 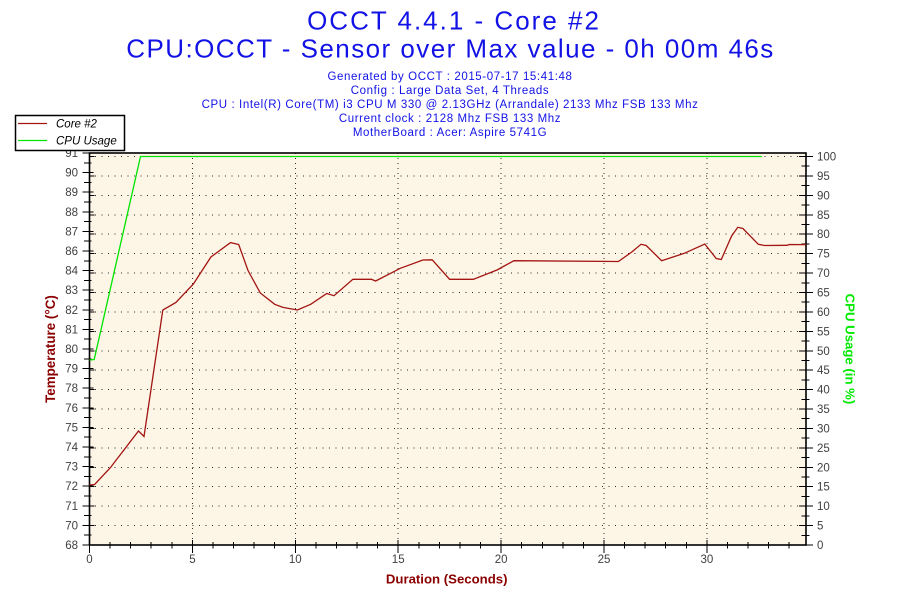 I want to click on svg-text: 79, so click(x=71, y=370).